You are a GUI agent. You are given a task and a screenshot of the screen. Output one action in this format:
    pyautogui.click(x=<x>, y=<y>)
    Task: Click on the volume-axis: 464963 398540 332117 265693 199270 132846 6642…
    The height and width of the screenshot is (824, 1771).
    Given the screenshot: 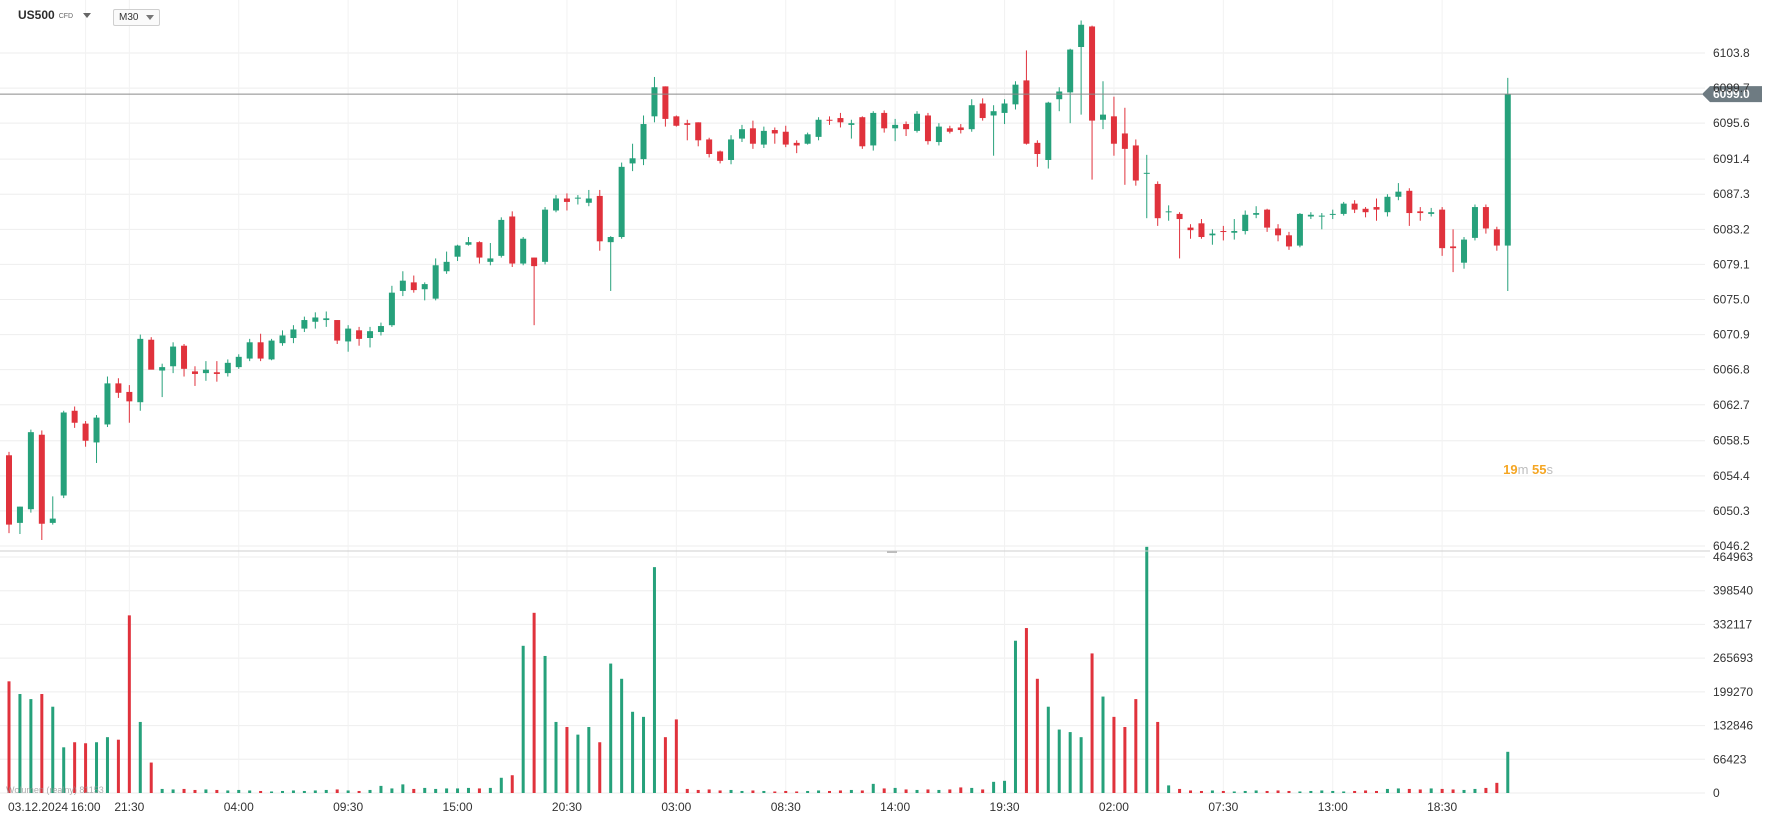 What is the action you would take?
    pyautogui.click(x=1733, y=675)
    